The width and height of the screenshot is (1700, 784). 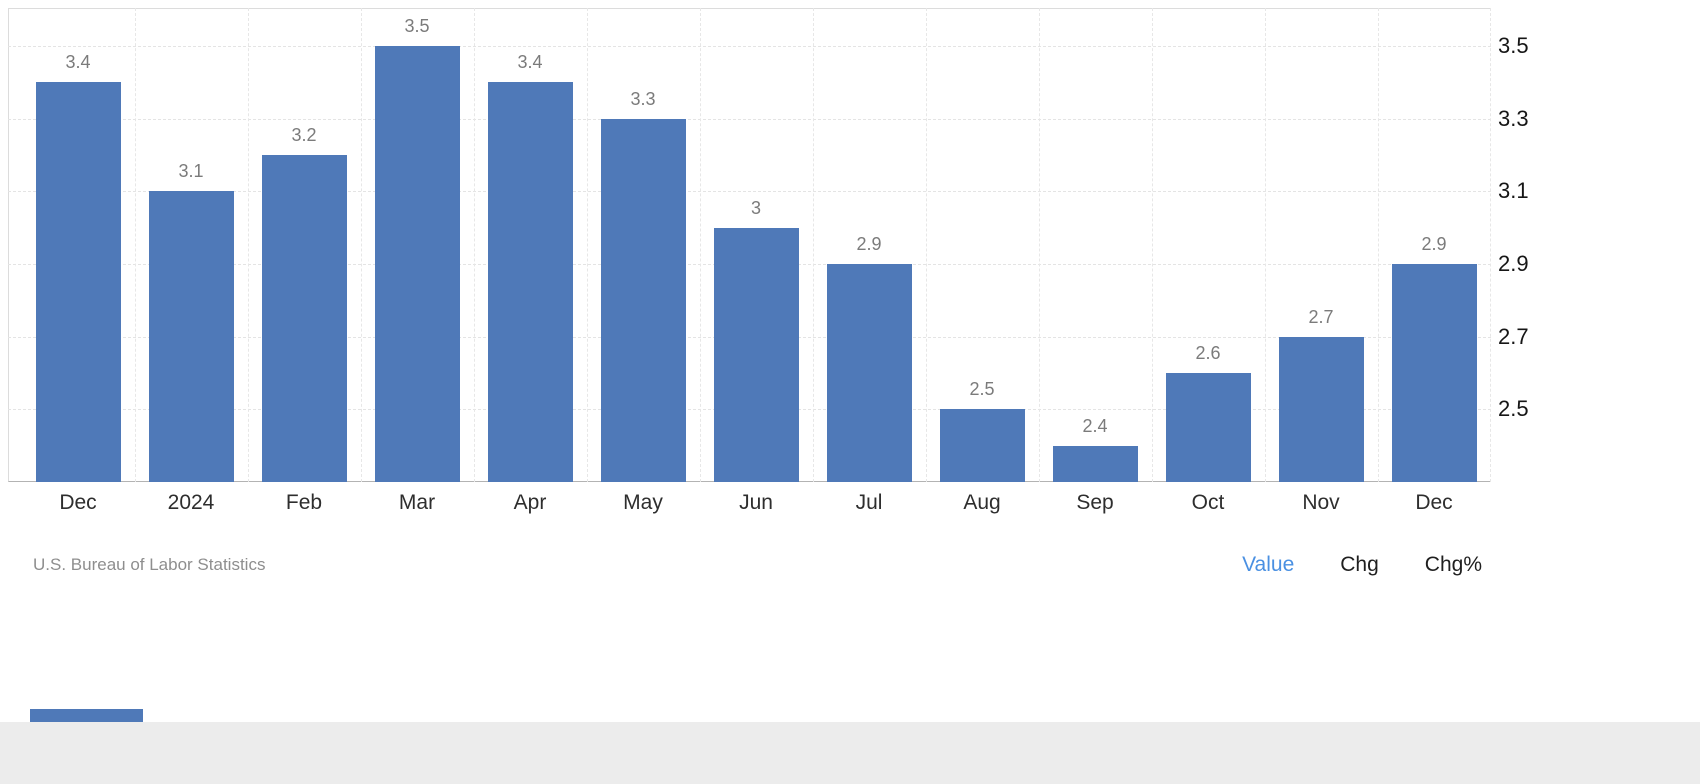 I want to click on toggle-chg: Chg%, so click(x=1453, y=564).